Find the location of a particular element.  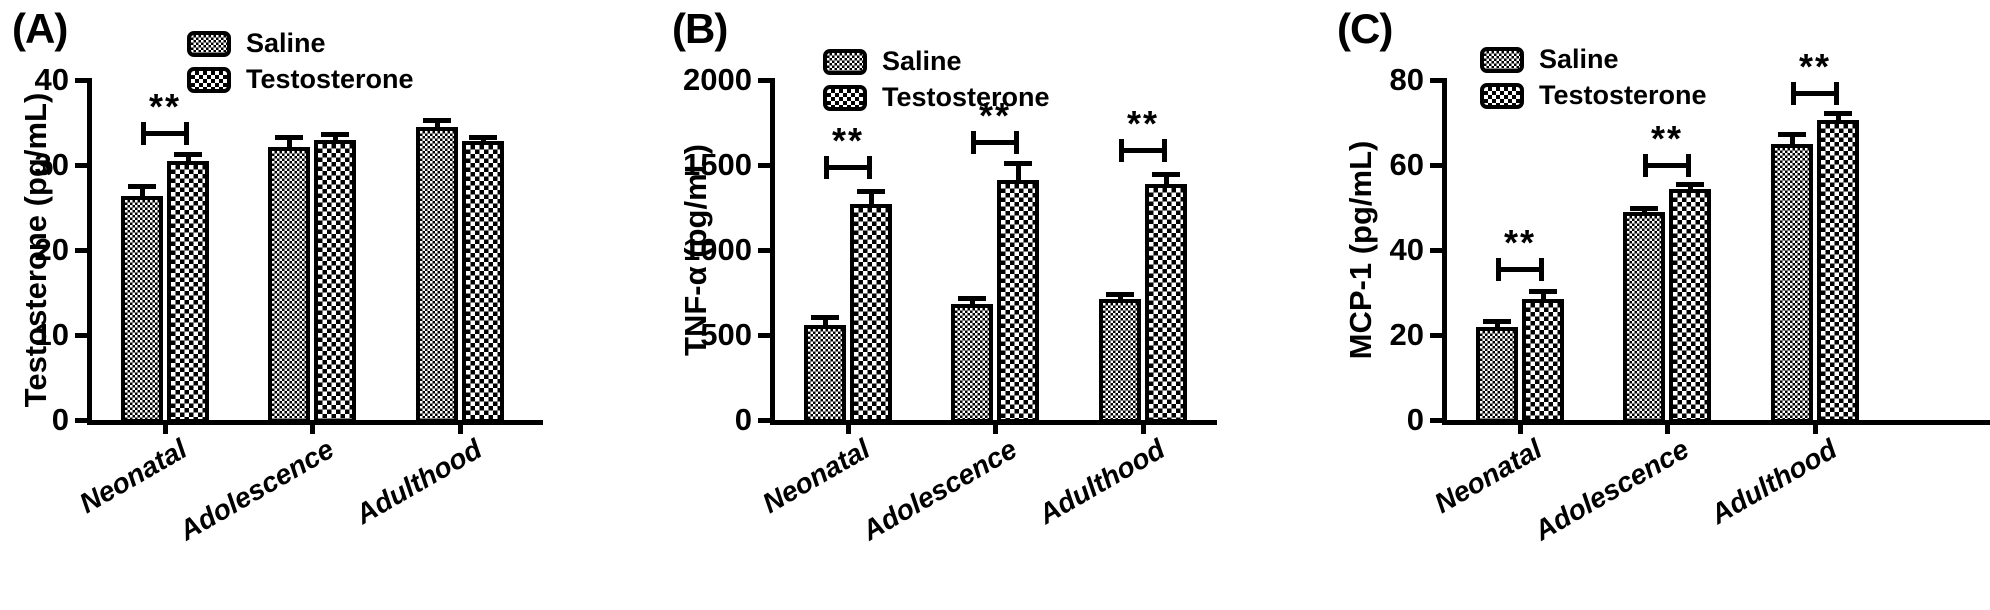

panel-label: (C) is located at coordinates (1365, 28).